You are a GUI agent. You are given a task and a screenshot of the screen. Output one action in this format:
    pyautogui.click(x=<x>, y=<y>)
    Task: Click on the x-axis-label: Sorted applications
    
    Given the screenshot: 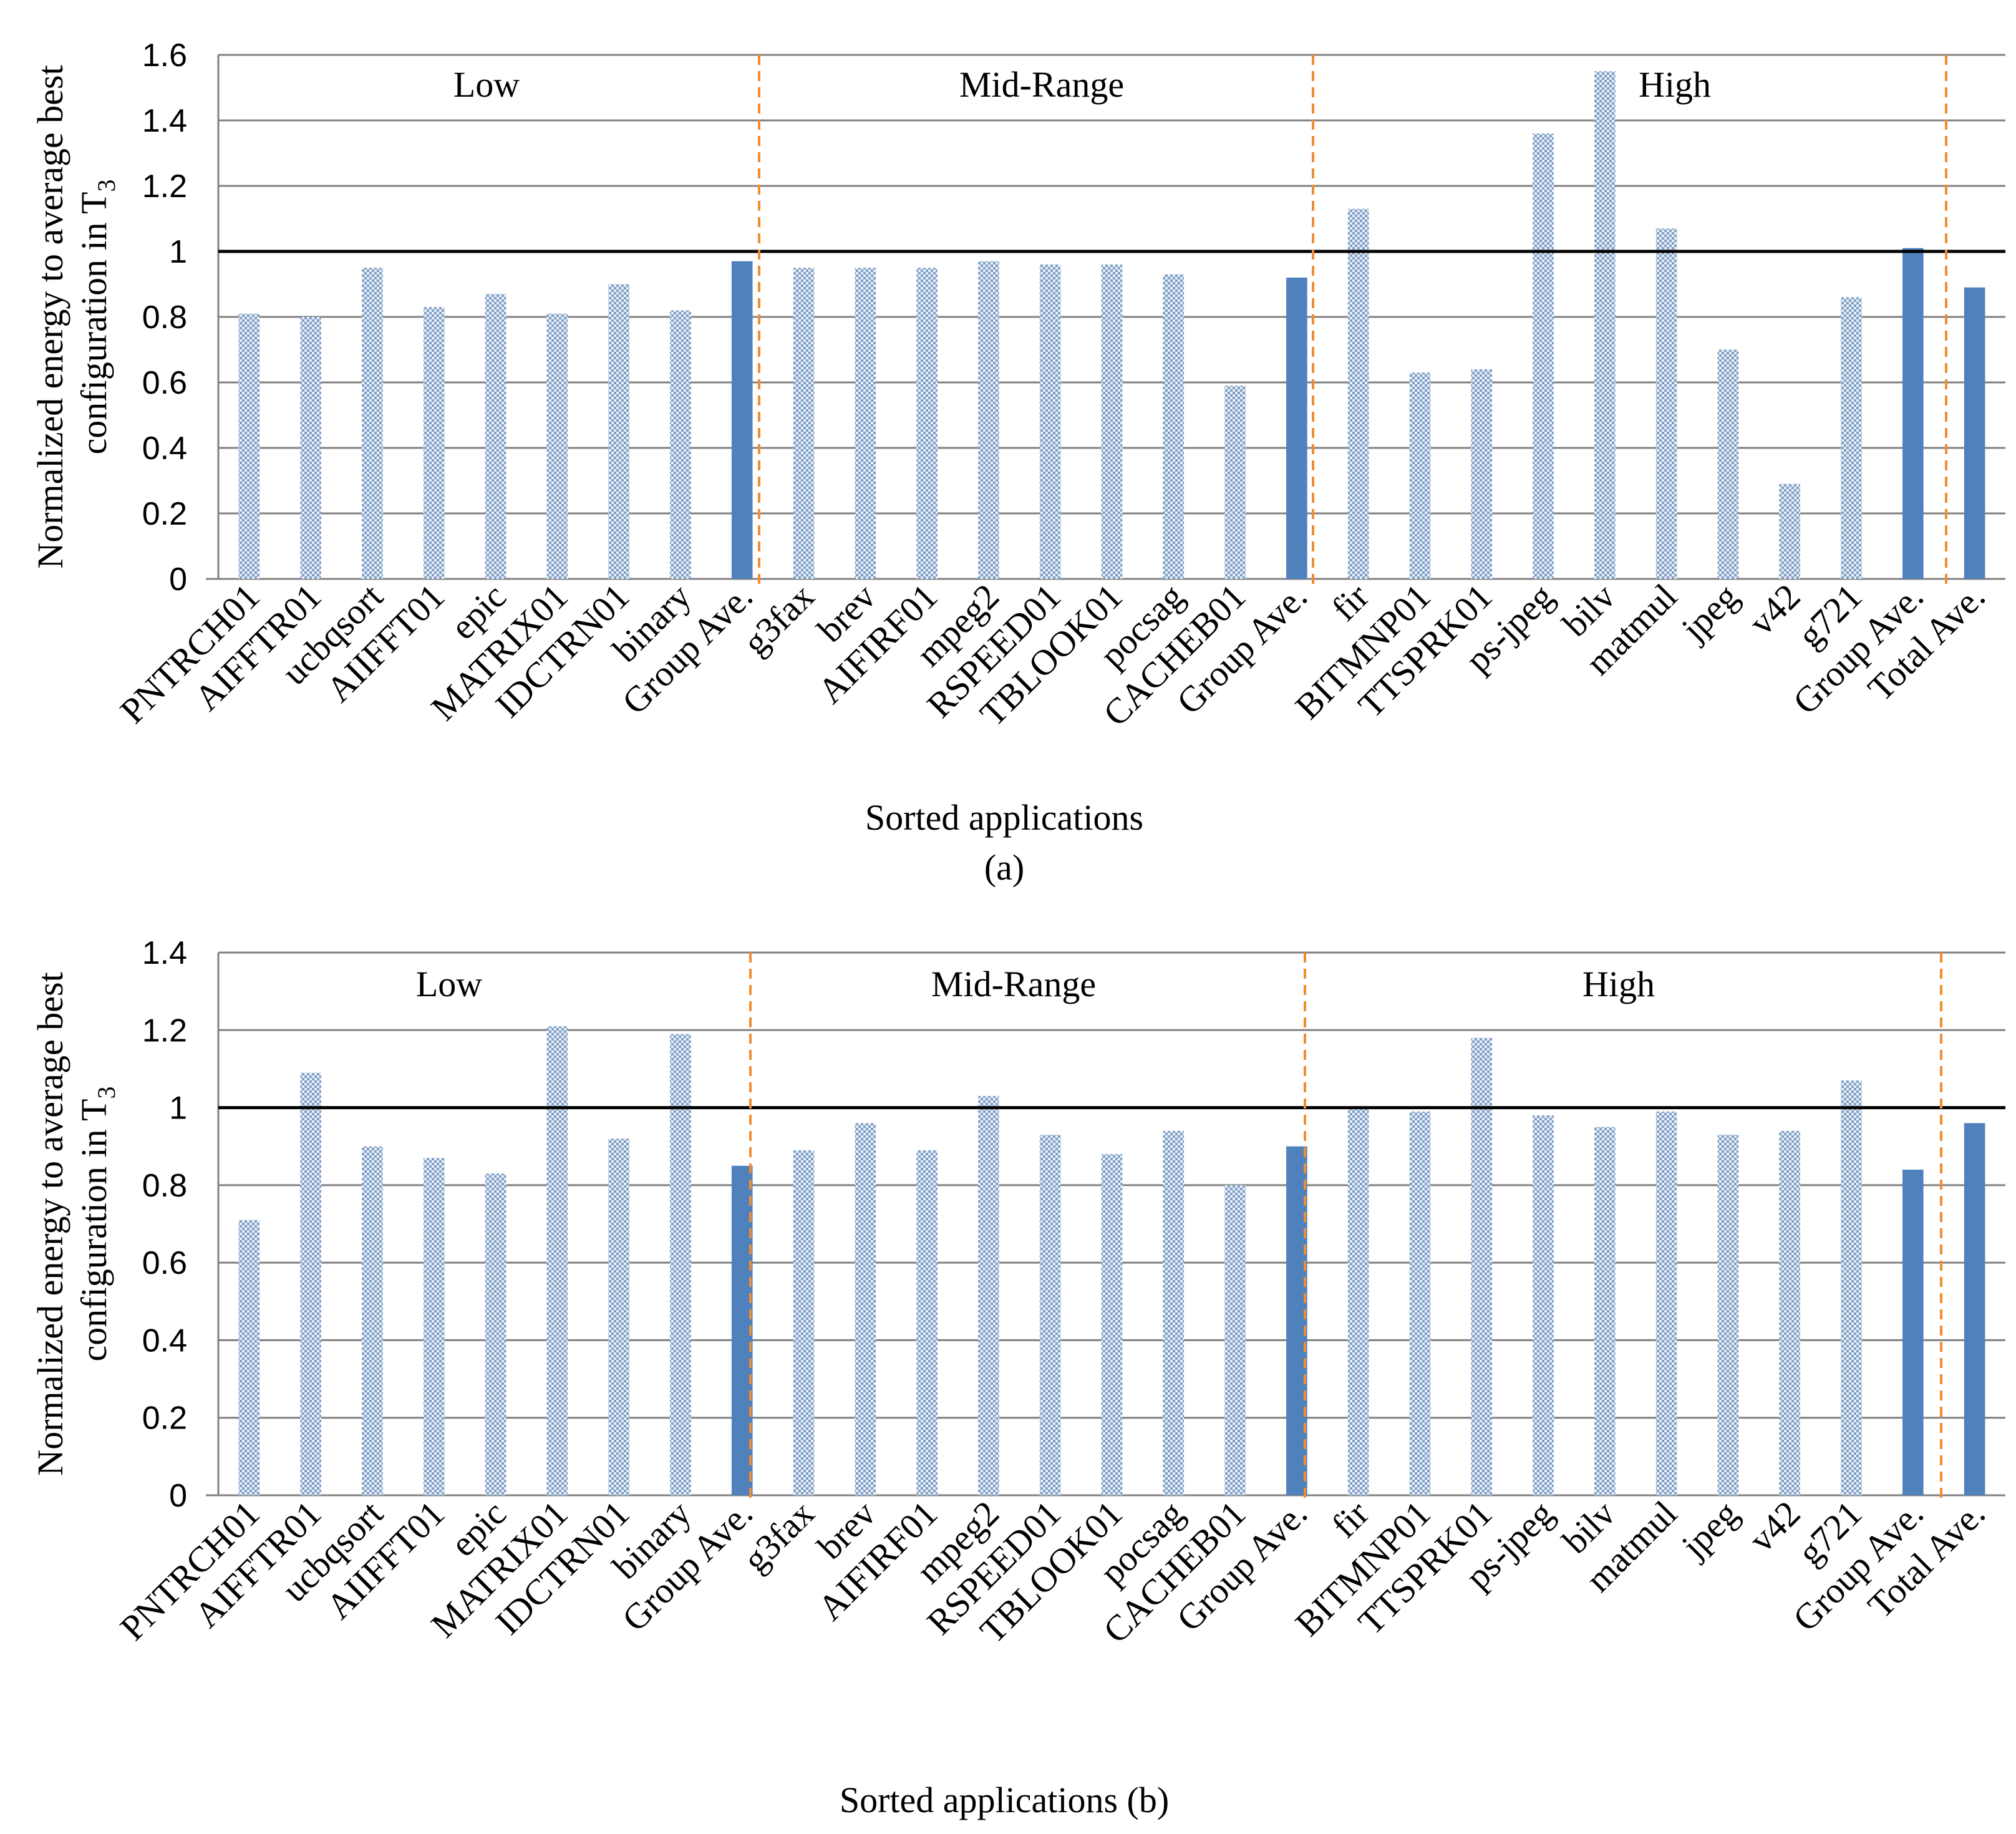 What is the action you would take?
    pyautogui.click(x=1004, y=817)
    